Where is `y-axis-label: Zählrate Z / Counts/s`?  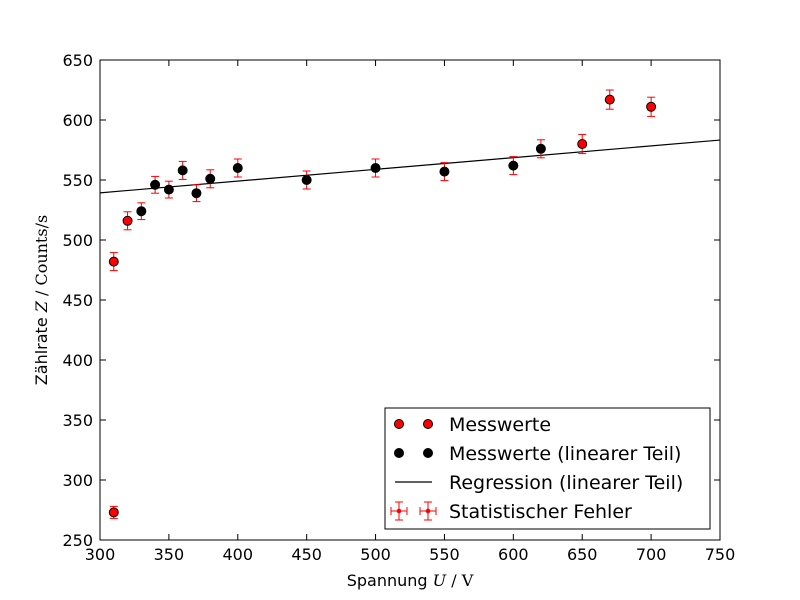
y-axis-label: Zählrate Z / Counts/s is located at coordinates (41, 300).